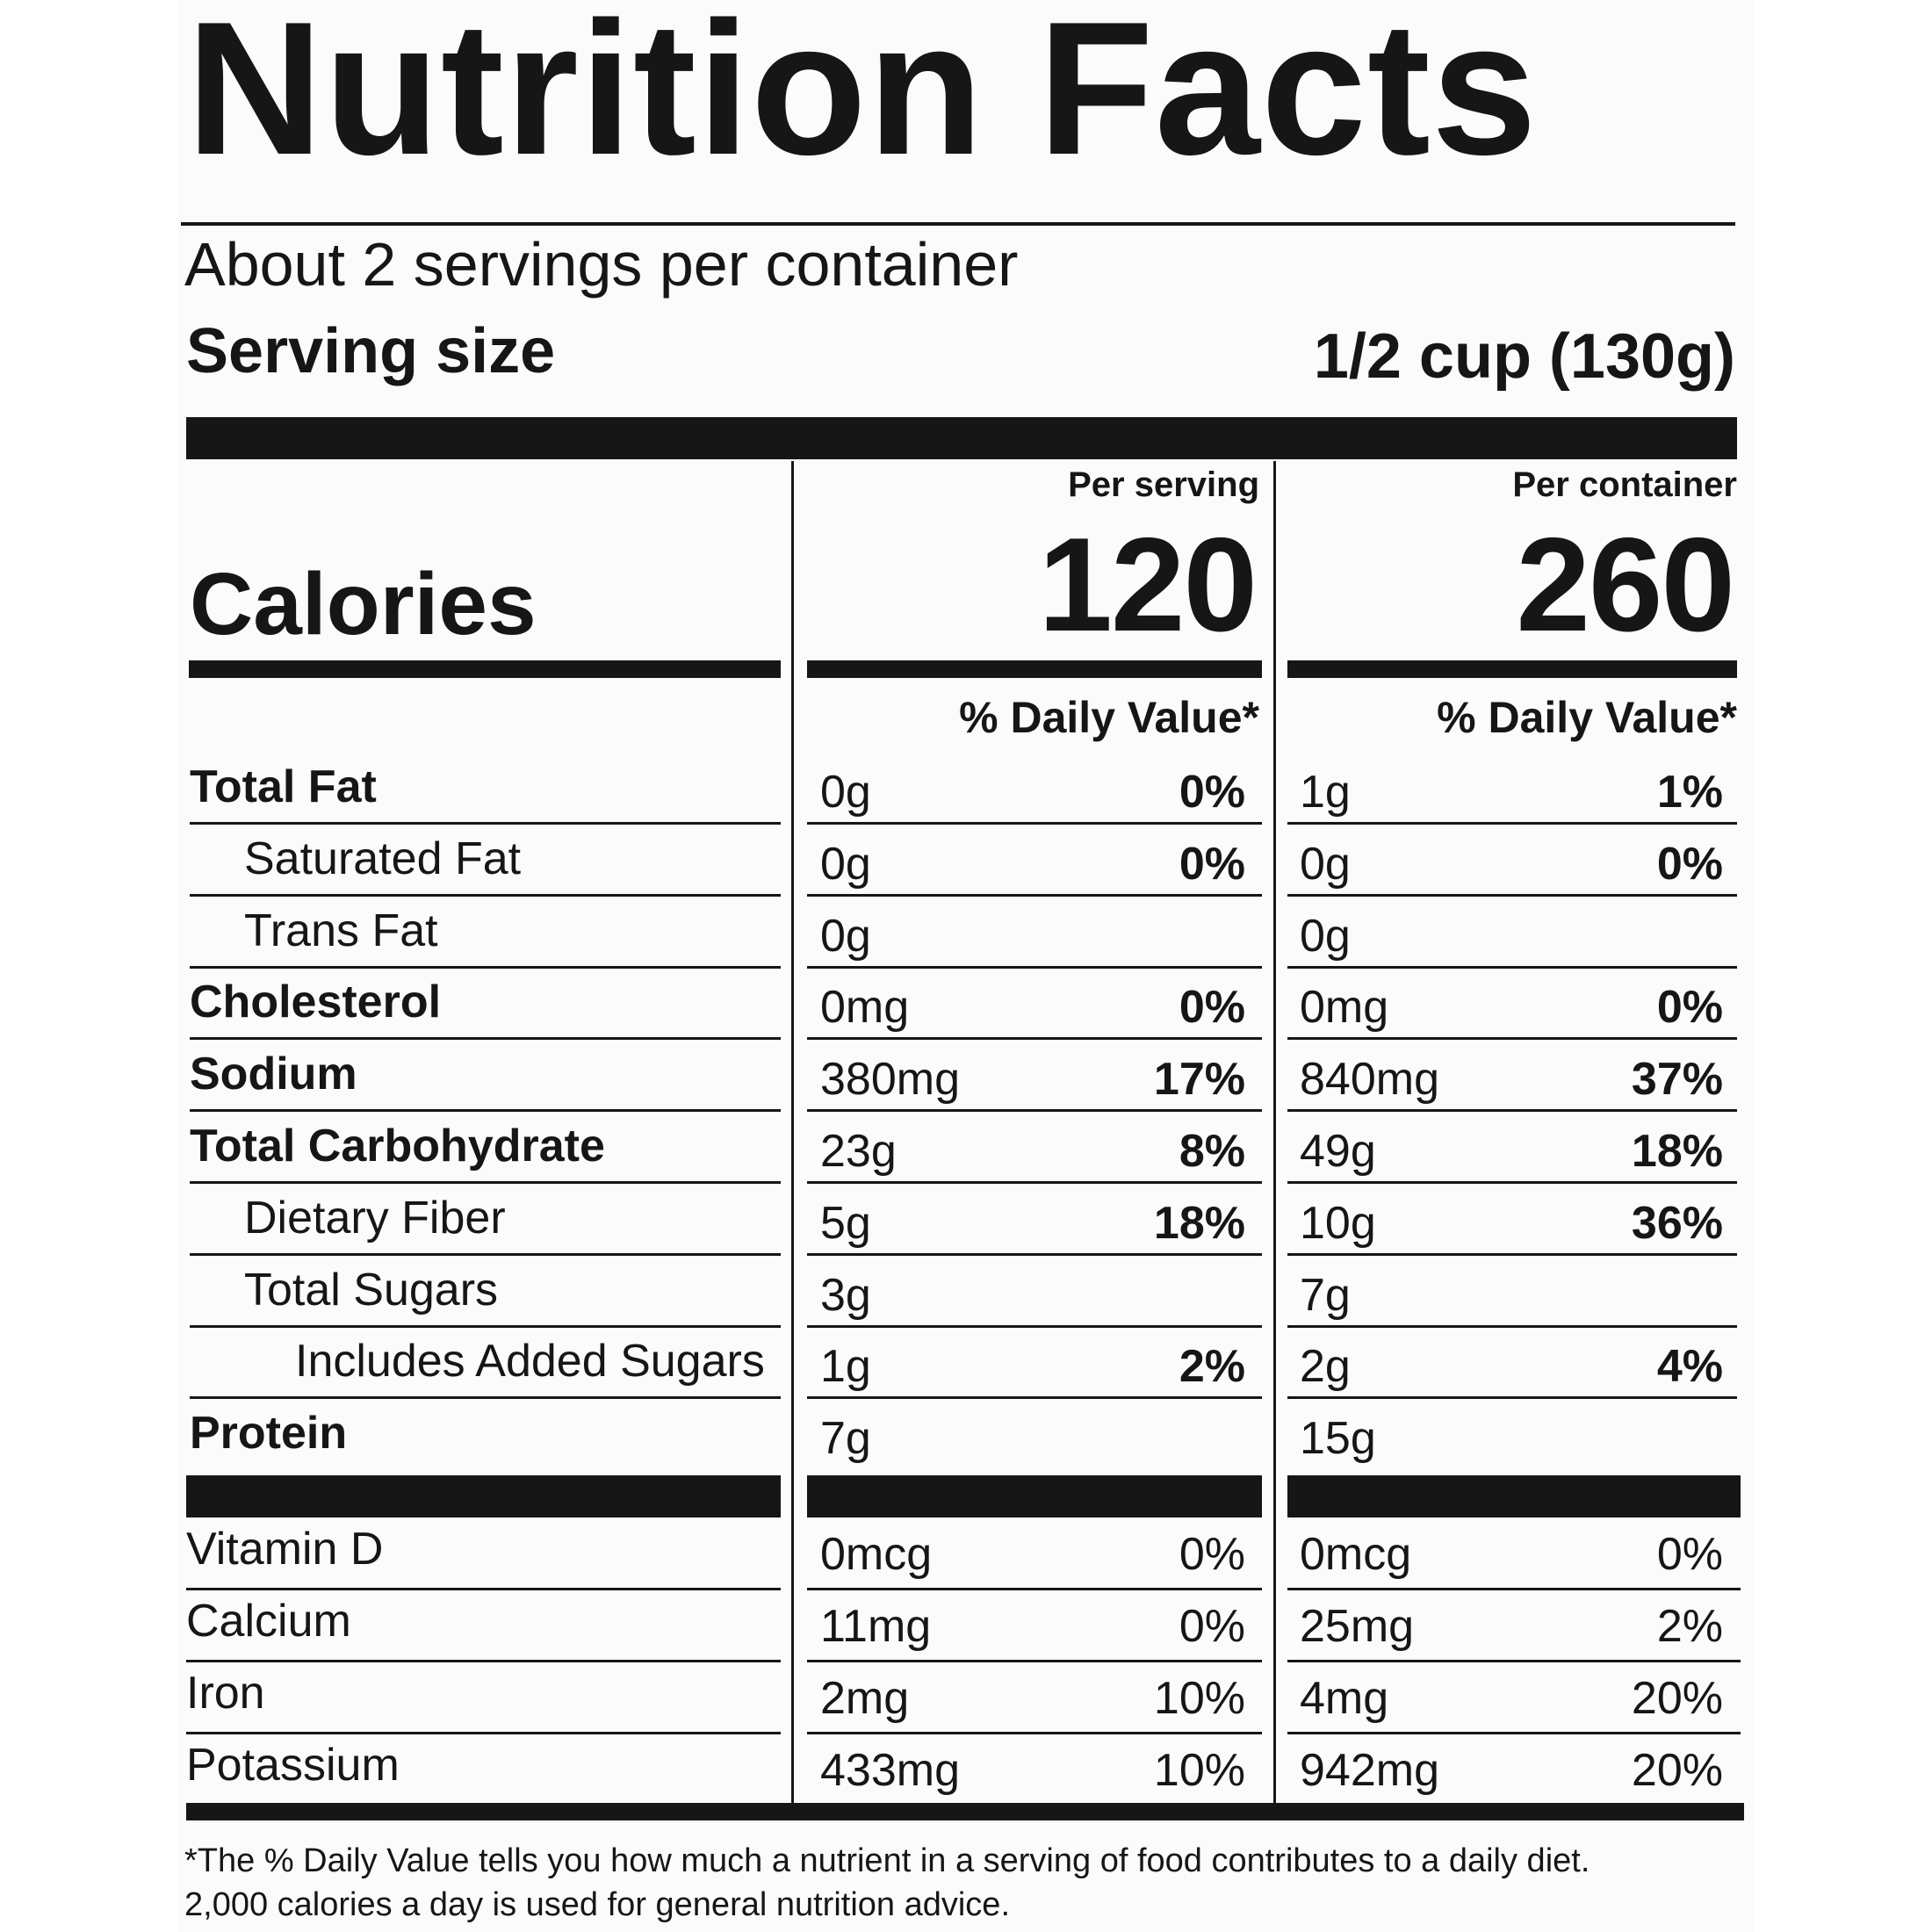 The image size is (1932, 1932). Describe the element at coordinates (273, 1074) in the screenshot. I see `nutrient-name: Sodium` at that location.